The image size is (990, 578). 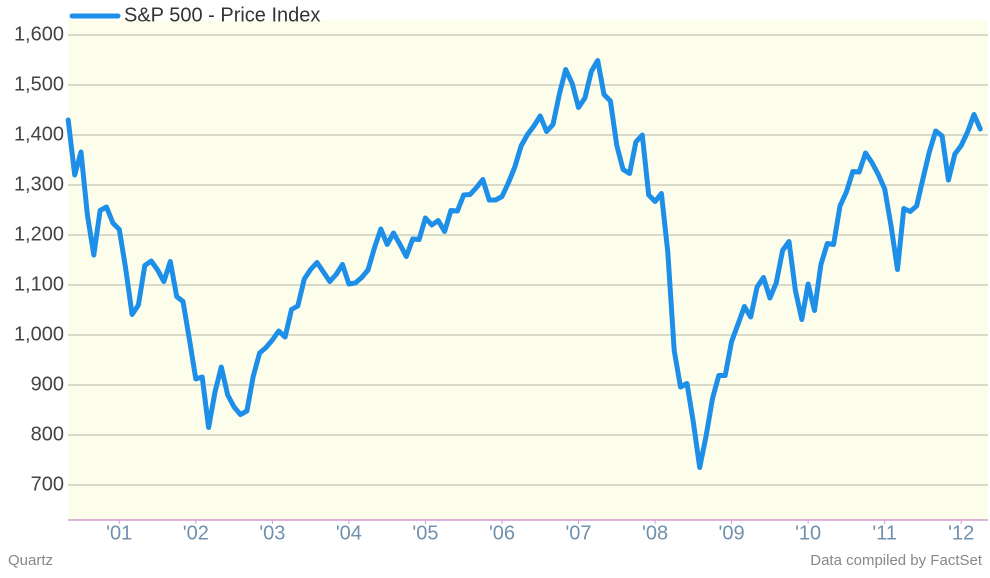 What do you see at coordinates (47, 434) in the screenshot?
I see `y-tick-label: 800` at bounding box center [47, 434].